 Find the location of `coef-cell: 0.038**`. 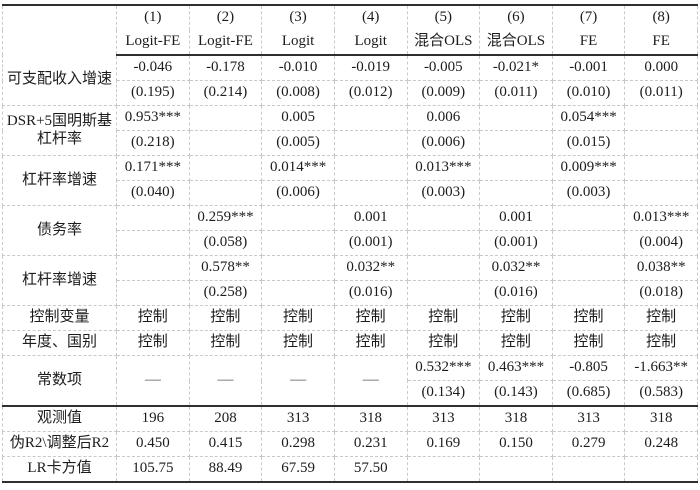

coef-cell: 0.038** is located at coordinates (661, 268).